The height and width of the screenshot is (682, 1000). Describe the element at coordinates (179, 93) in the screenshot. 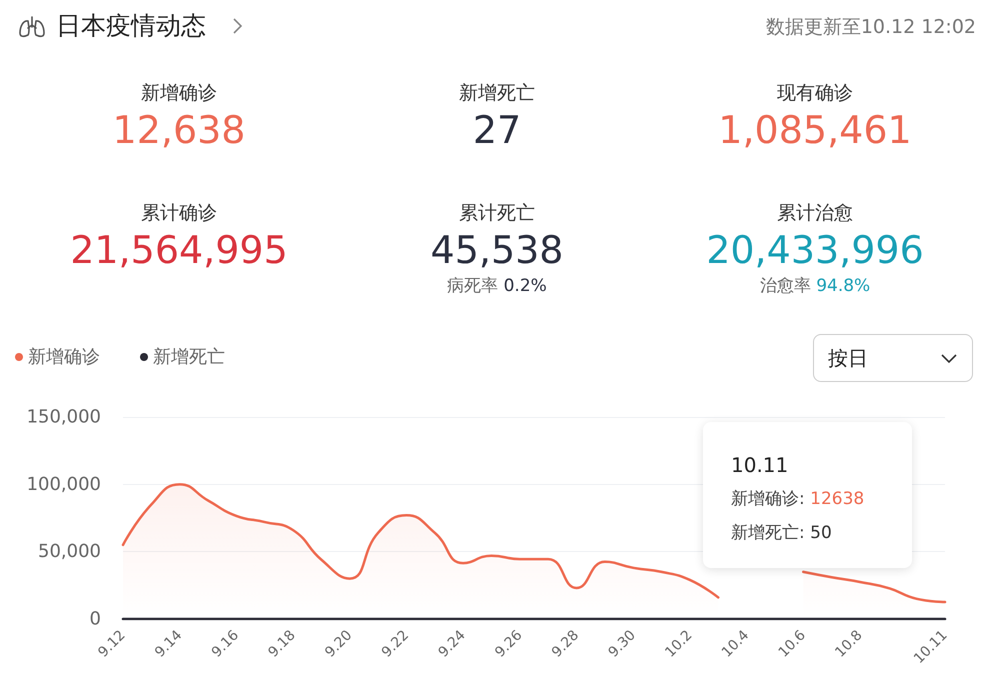

I see `text: 新增确诊` at that location.